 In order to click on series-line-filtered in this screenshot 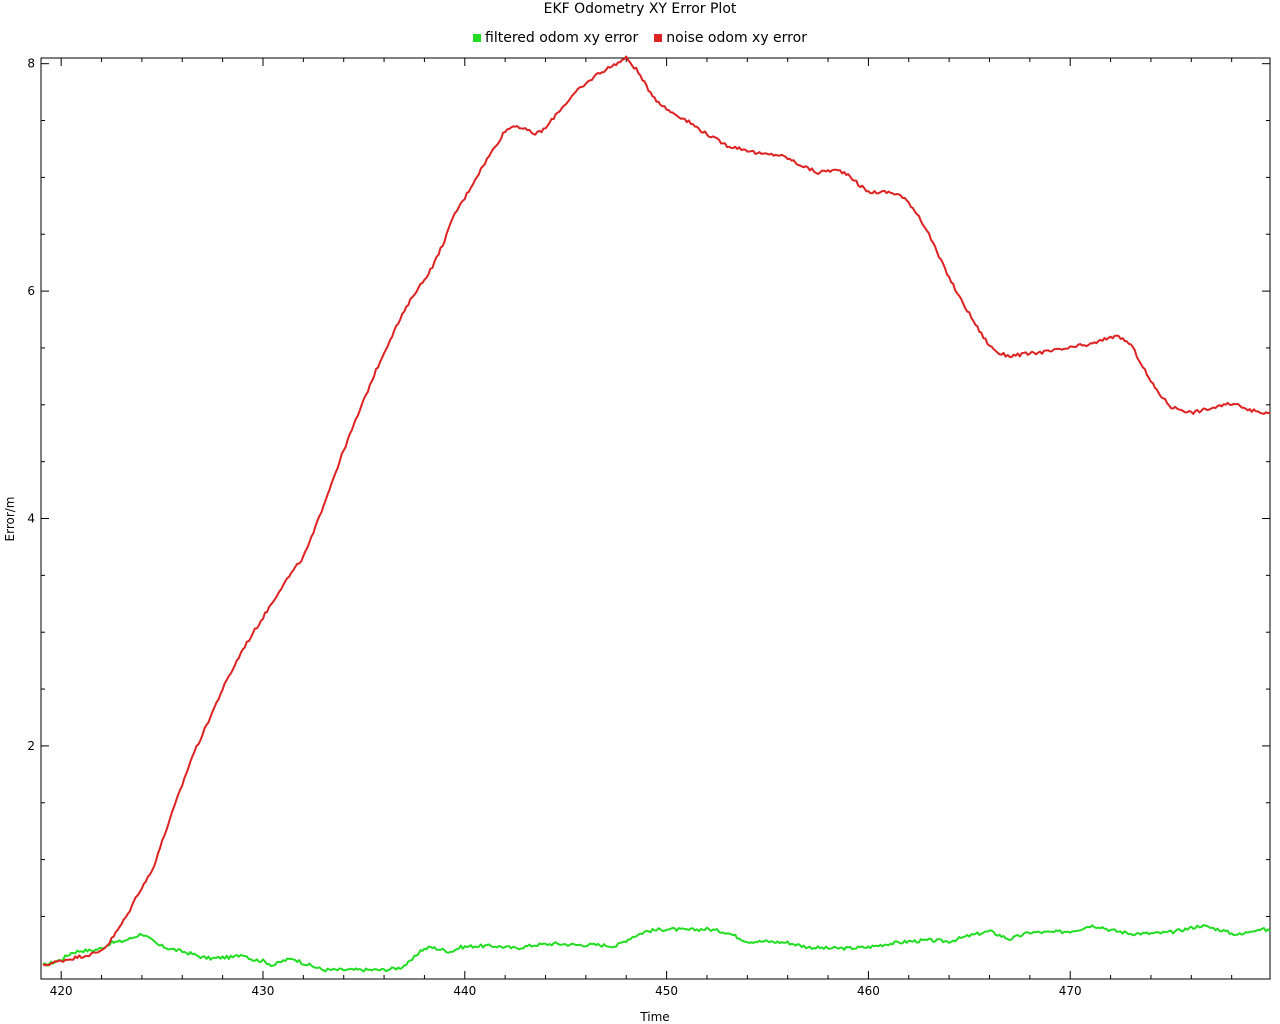, I will do `click(656, 948)`.